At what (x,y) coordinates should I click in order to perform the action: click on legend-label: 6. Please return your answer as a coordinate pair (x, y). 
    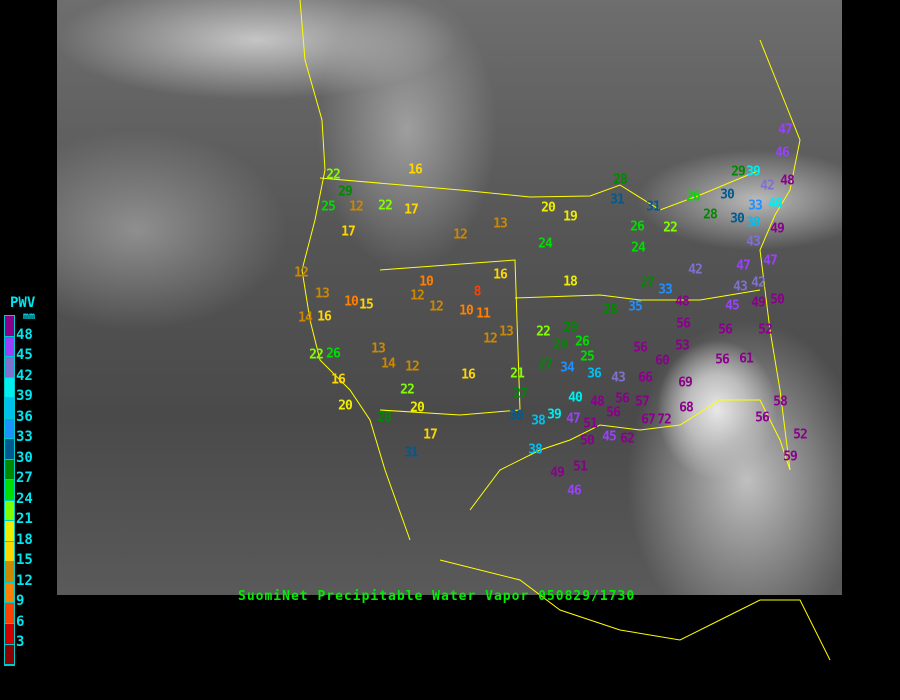
    Looking at the image, I should click on (20, 621).